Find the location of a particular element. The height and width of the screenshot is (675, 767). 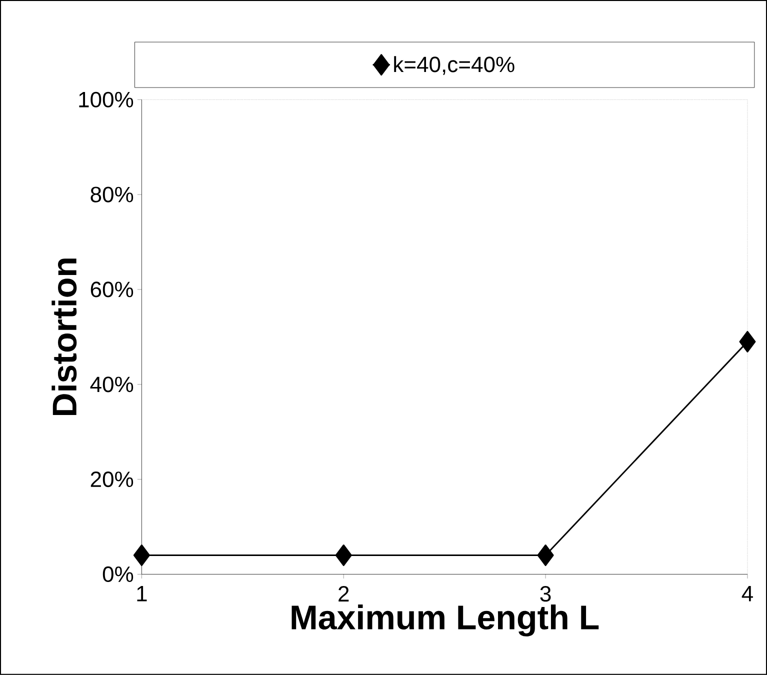

y-tick-label: 60% is located at coordinates (112, 290).